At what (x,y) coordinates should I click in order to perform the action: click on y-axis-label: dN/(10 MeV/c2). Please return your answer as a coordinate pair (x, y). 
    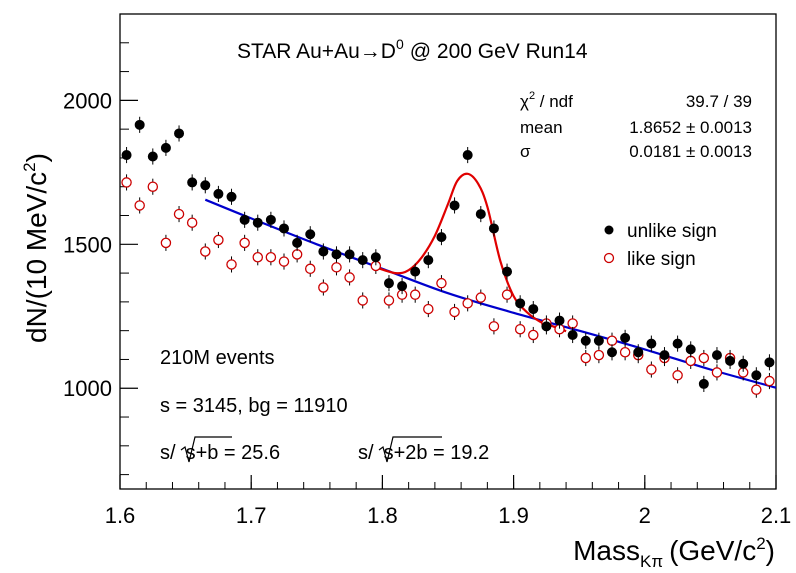
    Looking at the image, I should click on (36, 248).